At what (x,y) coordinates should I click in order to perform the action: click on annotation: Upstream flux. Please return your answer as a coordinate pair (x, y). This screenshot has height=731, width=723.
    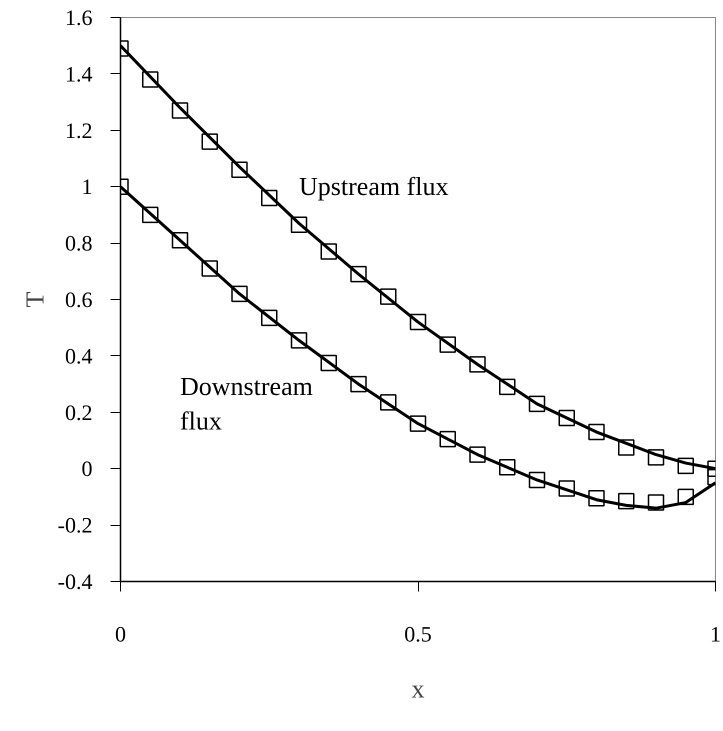
    Looking at the image, I should click on (373, 187).